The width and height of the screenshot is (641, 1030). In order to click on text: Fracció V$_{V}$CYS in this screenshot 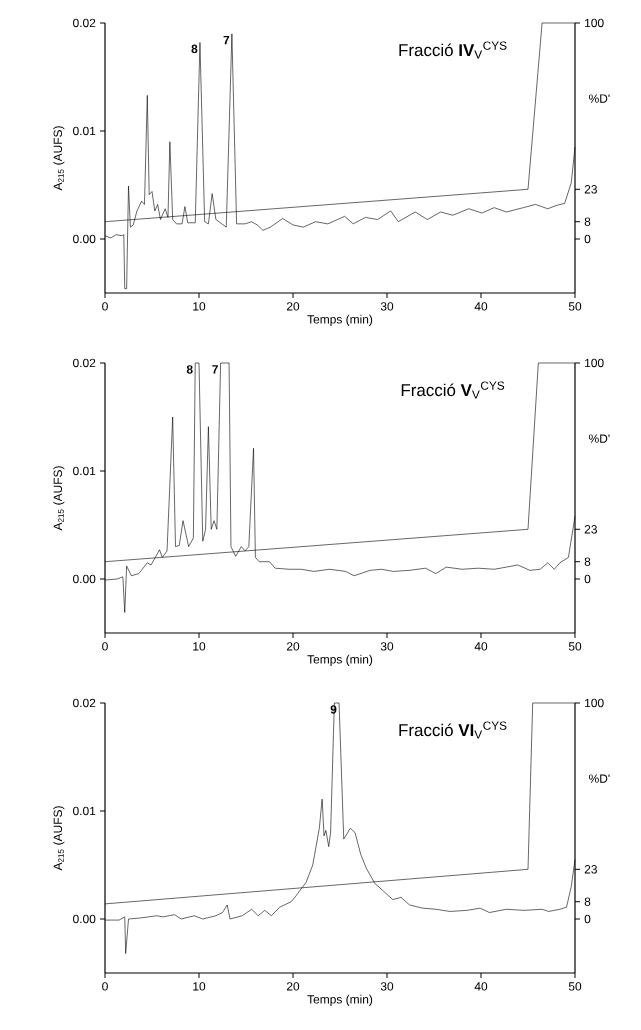, I will do `click(453, 390)`.